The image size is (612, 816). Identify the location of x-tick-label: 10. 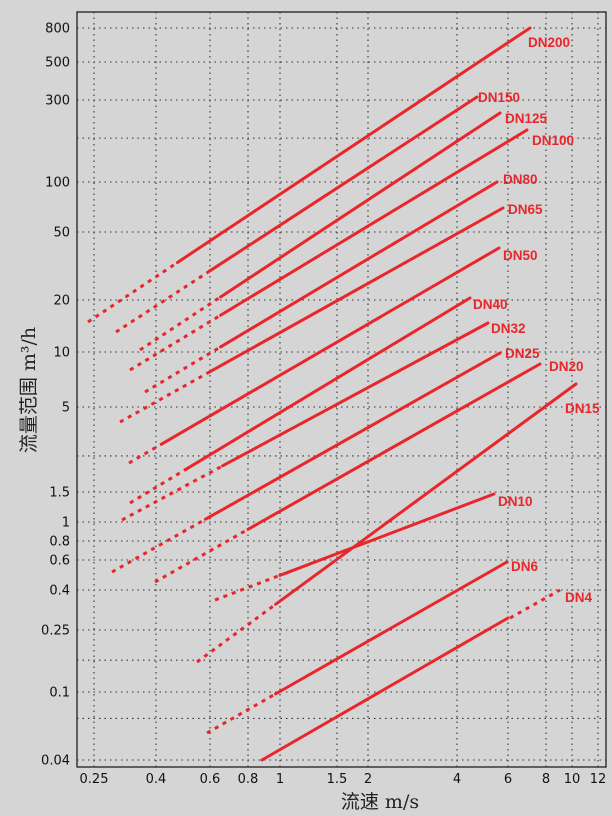
(572, 779).